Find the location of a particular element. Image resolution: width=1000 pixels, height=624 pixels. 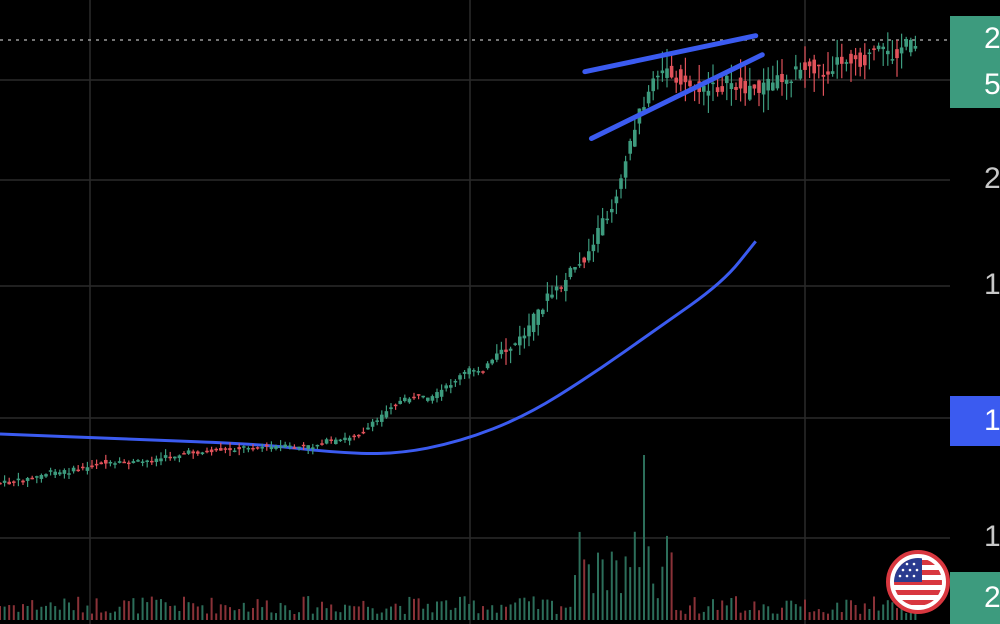

us-flag-icon-graphic is located at coordinates (918, 582).